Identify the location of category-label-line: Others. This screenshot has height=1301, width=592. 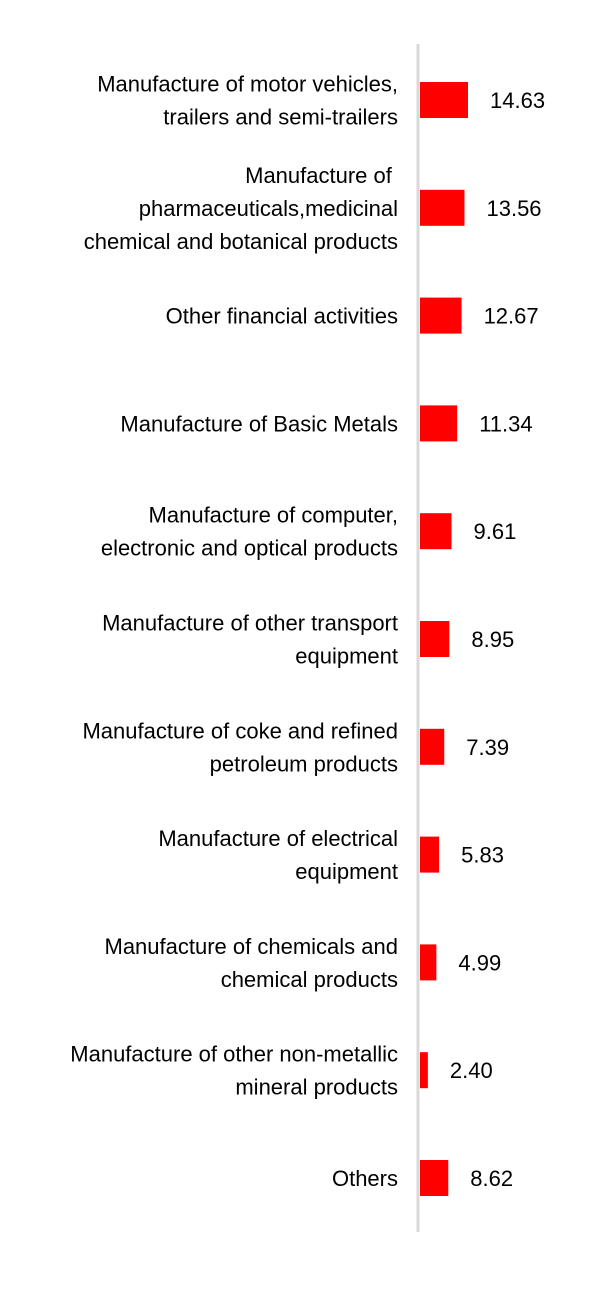
(365, 1178).